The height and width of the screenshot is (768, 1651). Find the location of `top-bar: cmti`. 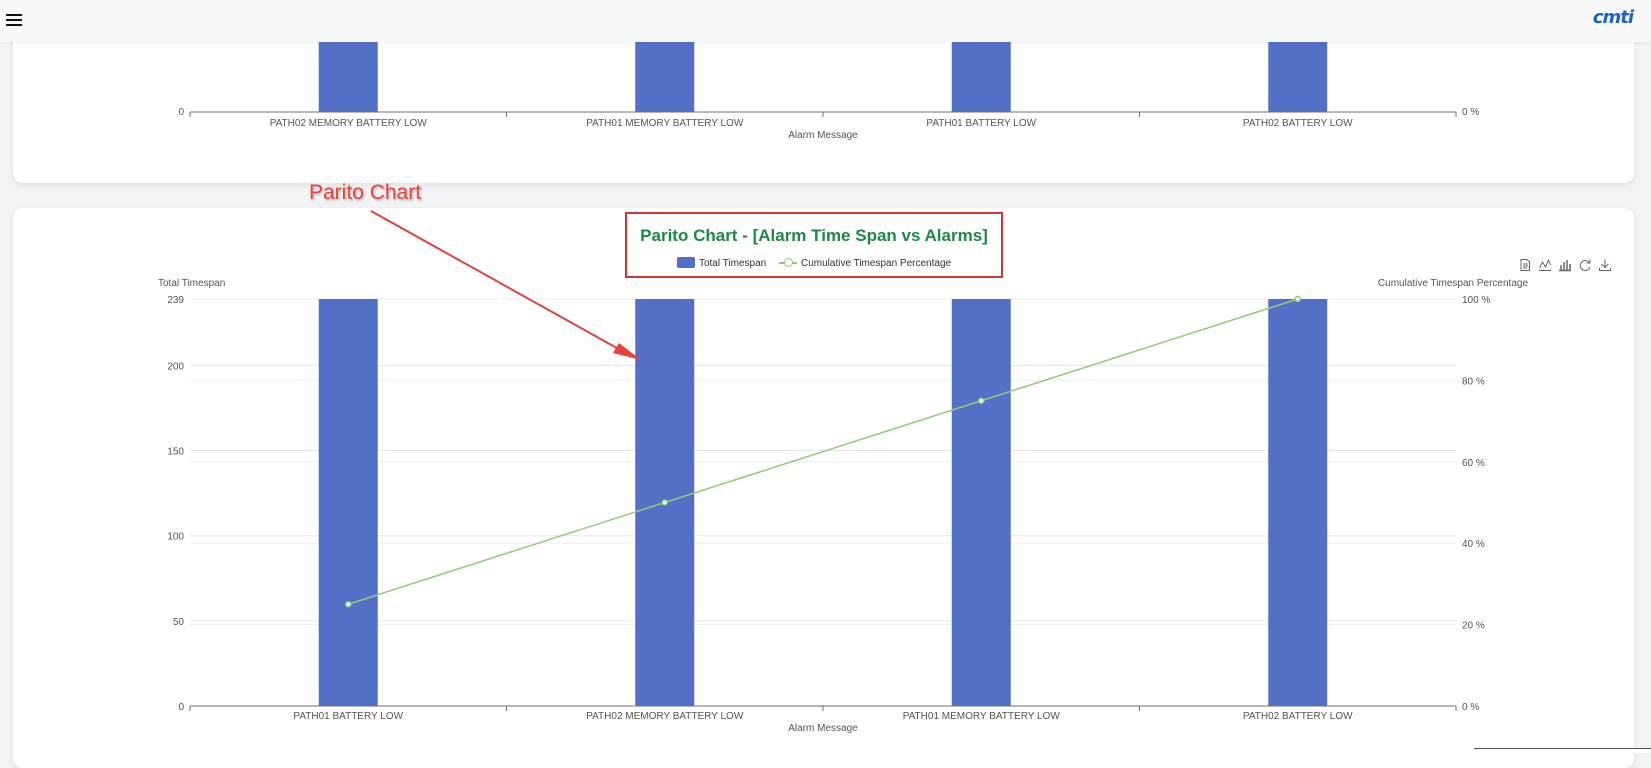

top-bar: cmti is located at coordinates (825, 21).